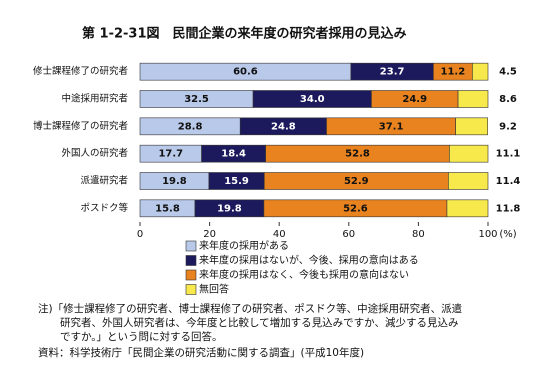 The width and height of the screenshot is (547, 380). I want to click on value-label: 52.6, so click(355, 208).